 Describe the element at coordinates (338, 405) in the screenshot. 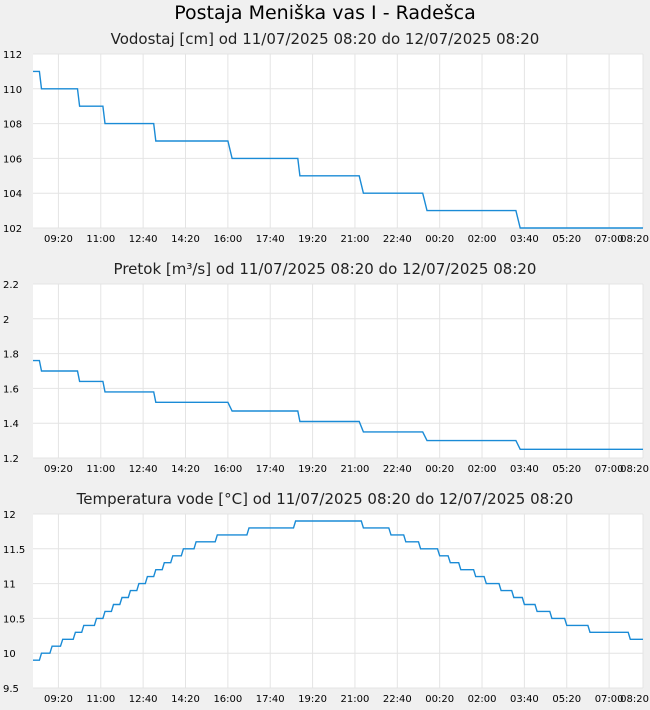

I see `series-line` at that location.